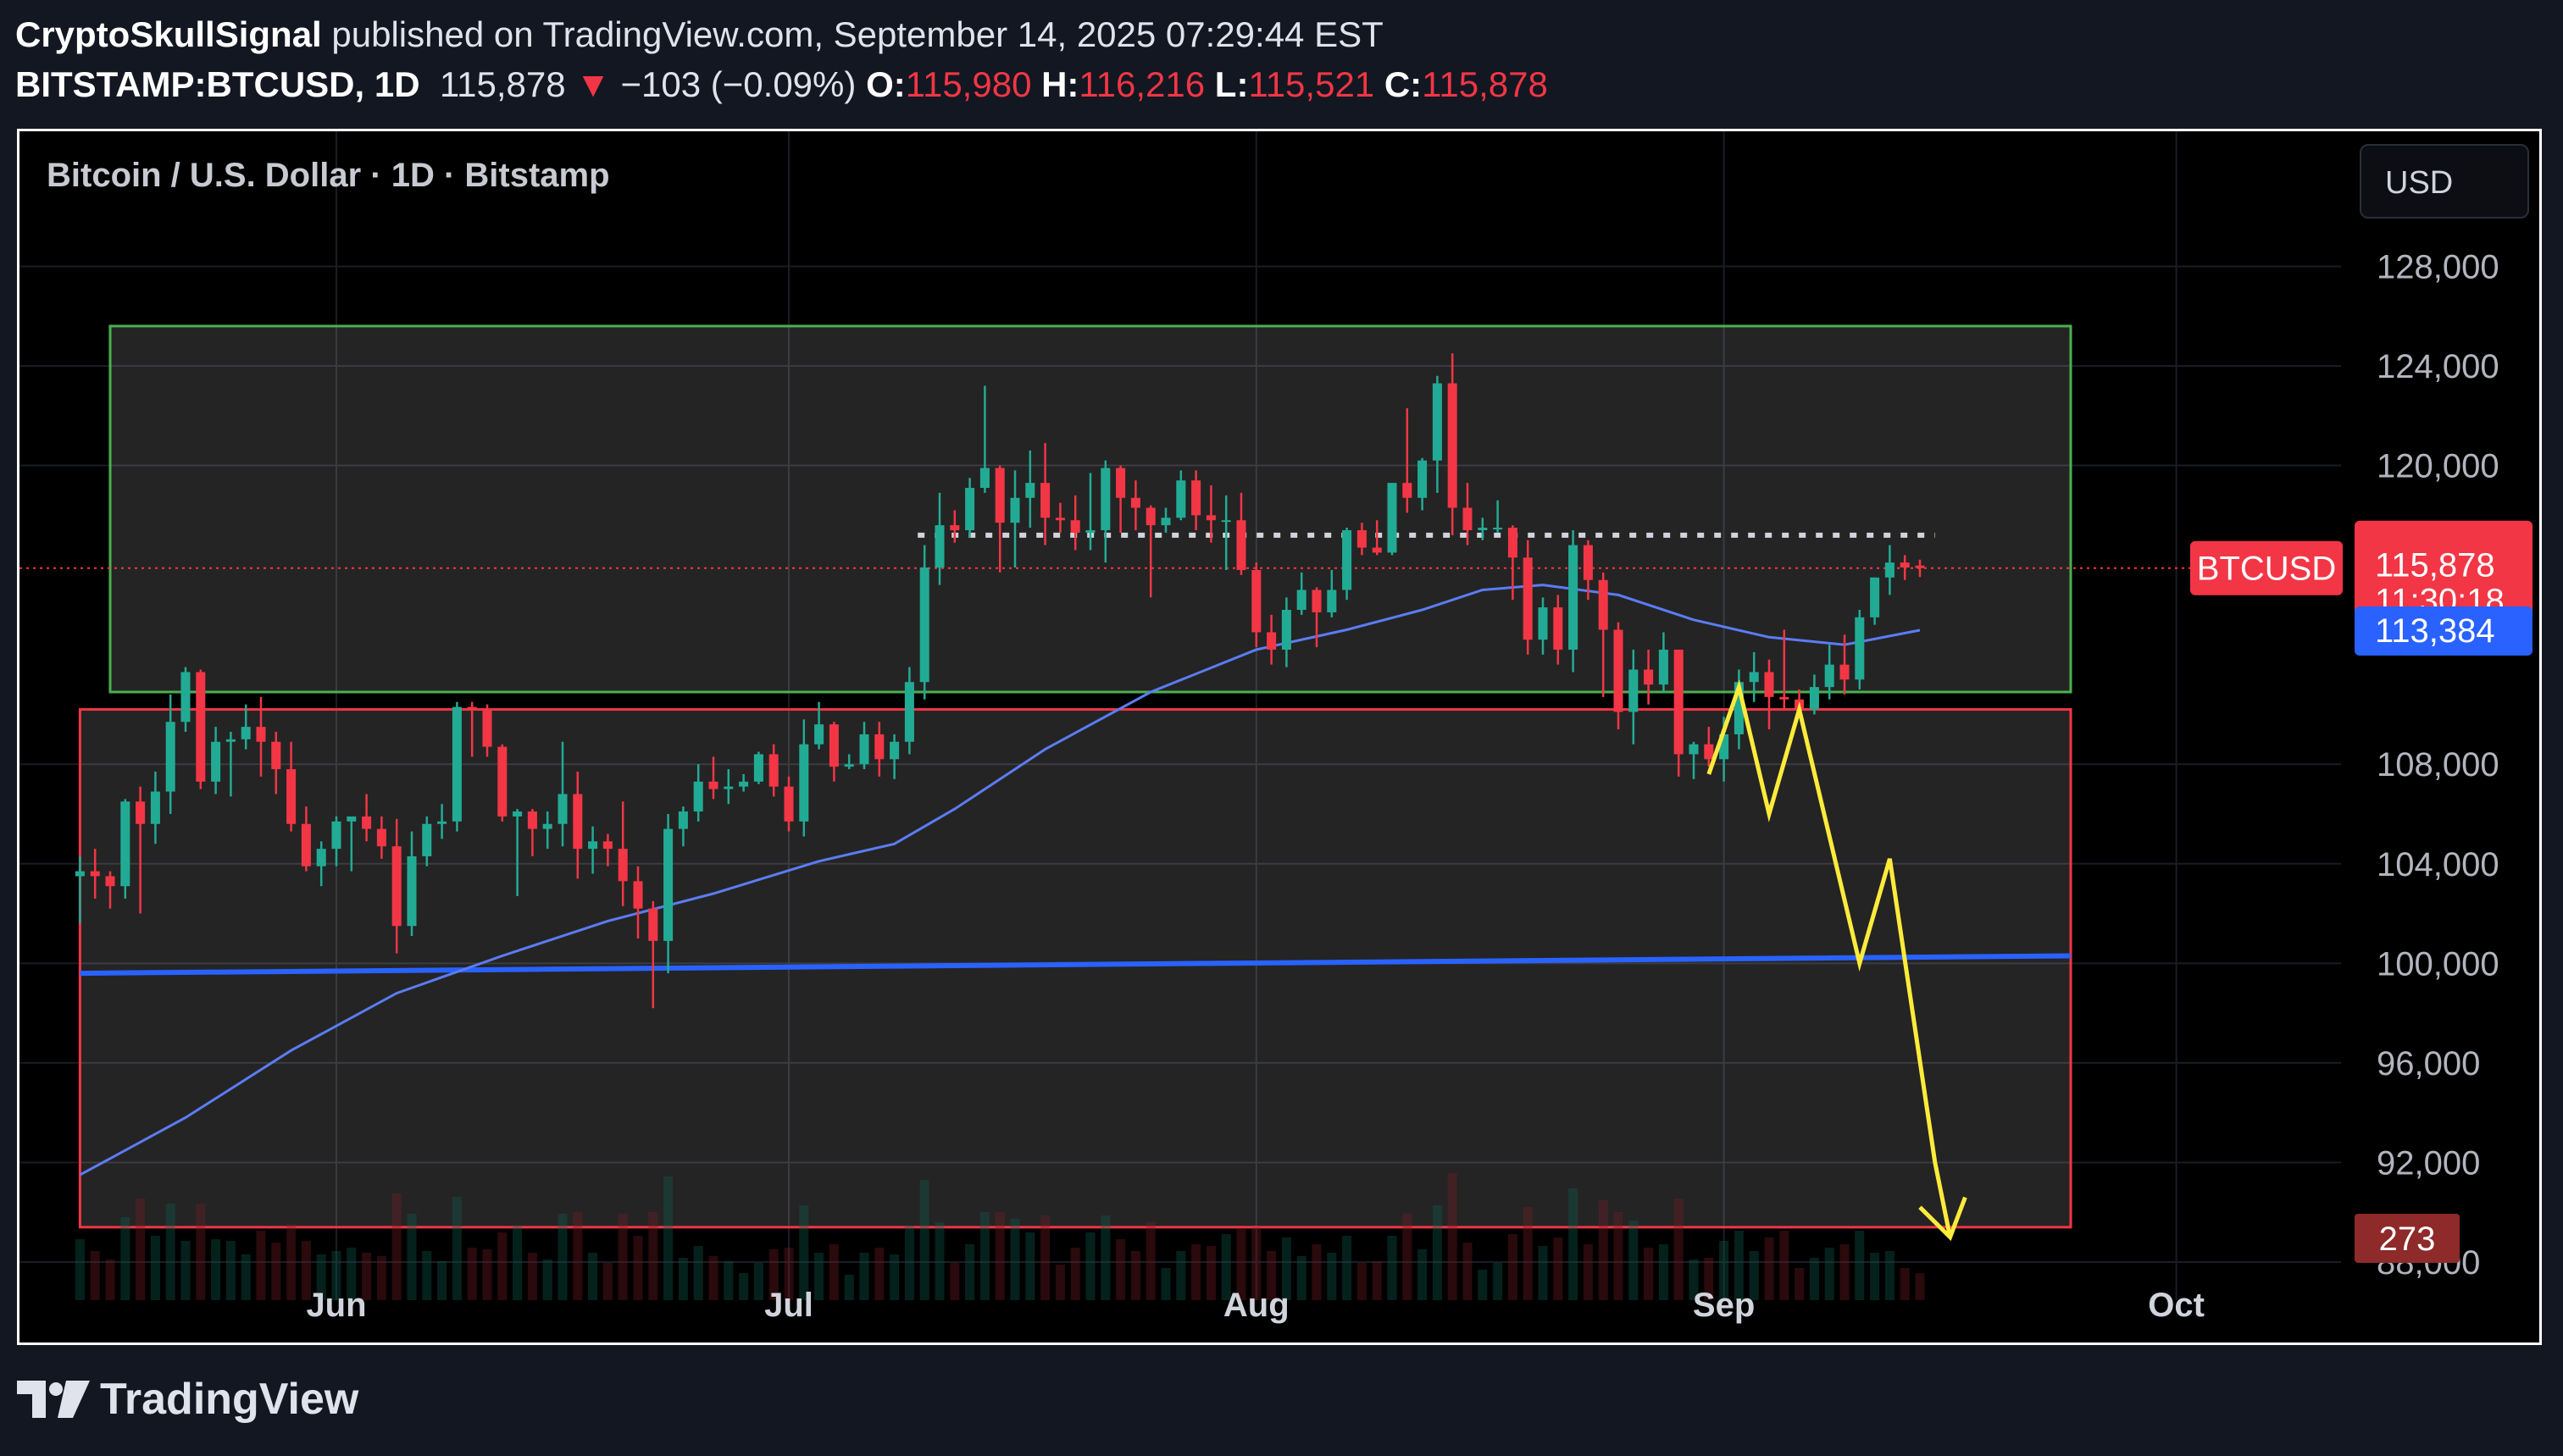 The width and height of the screenshot is (2563, 1456). What do you see at coordinates (2435, 565) in the screenshot?
I see `price-tag-value: 115,878` at bounding box center [2435, 565].